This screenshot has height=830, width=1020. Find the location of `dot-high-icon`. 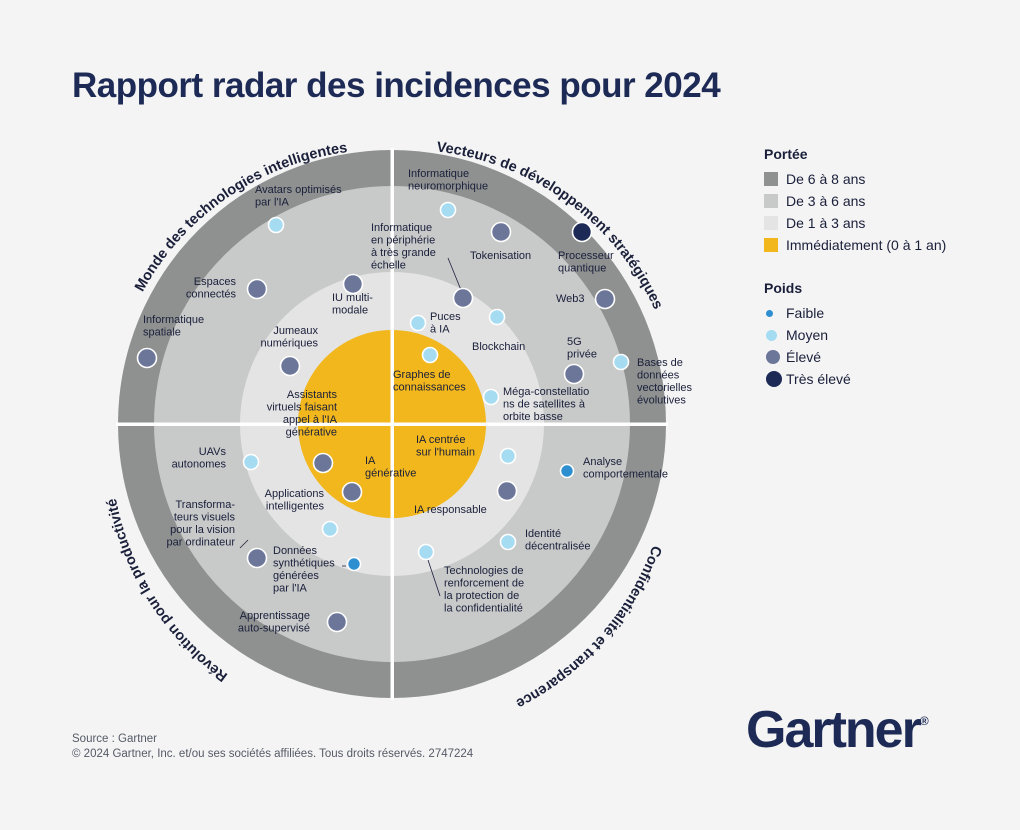

dot-high-icon is located at coordinates (773, 357).